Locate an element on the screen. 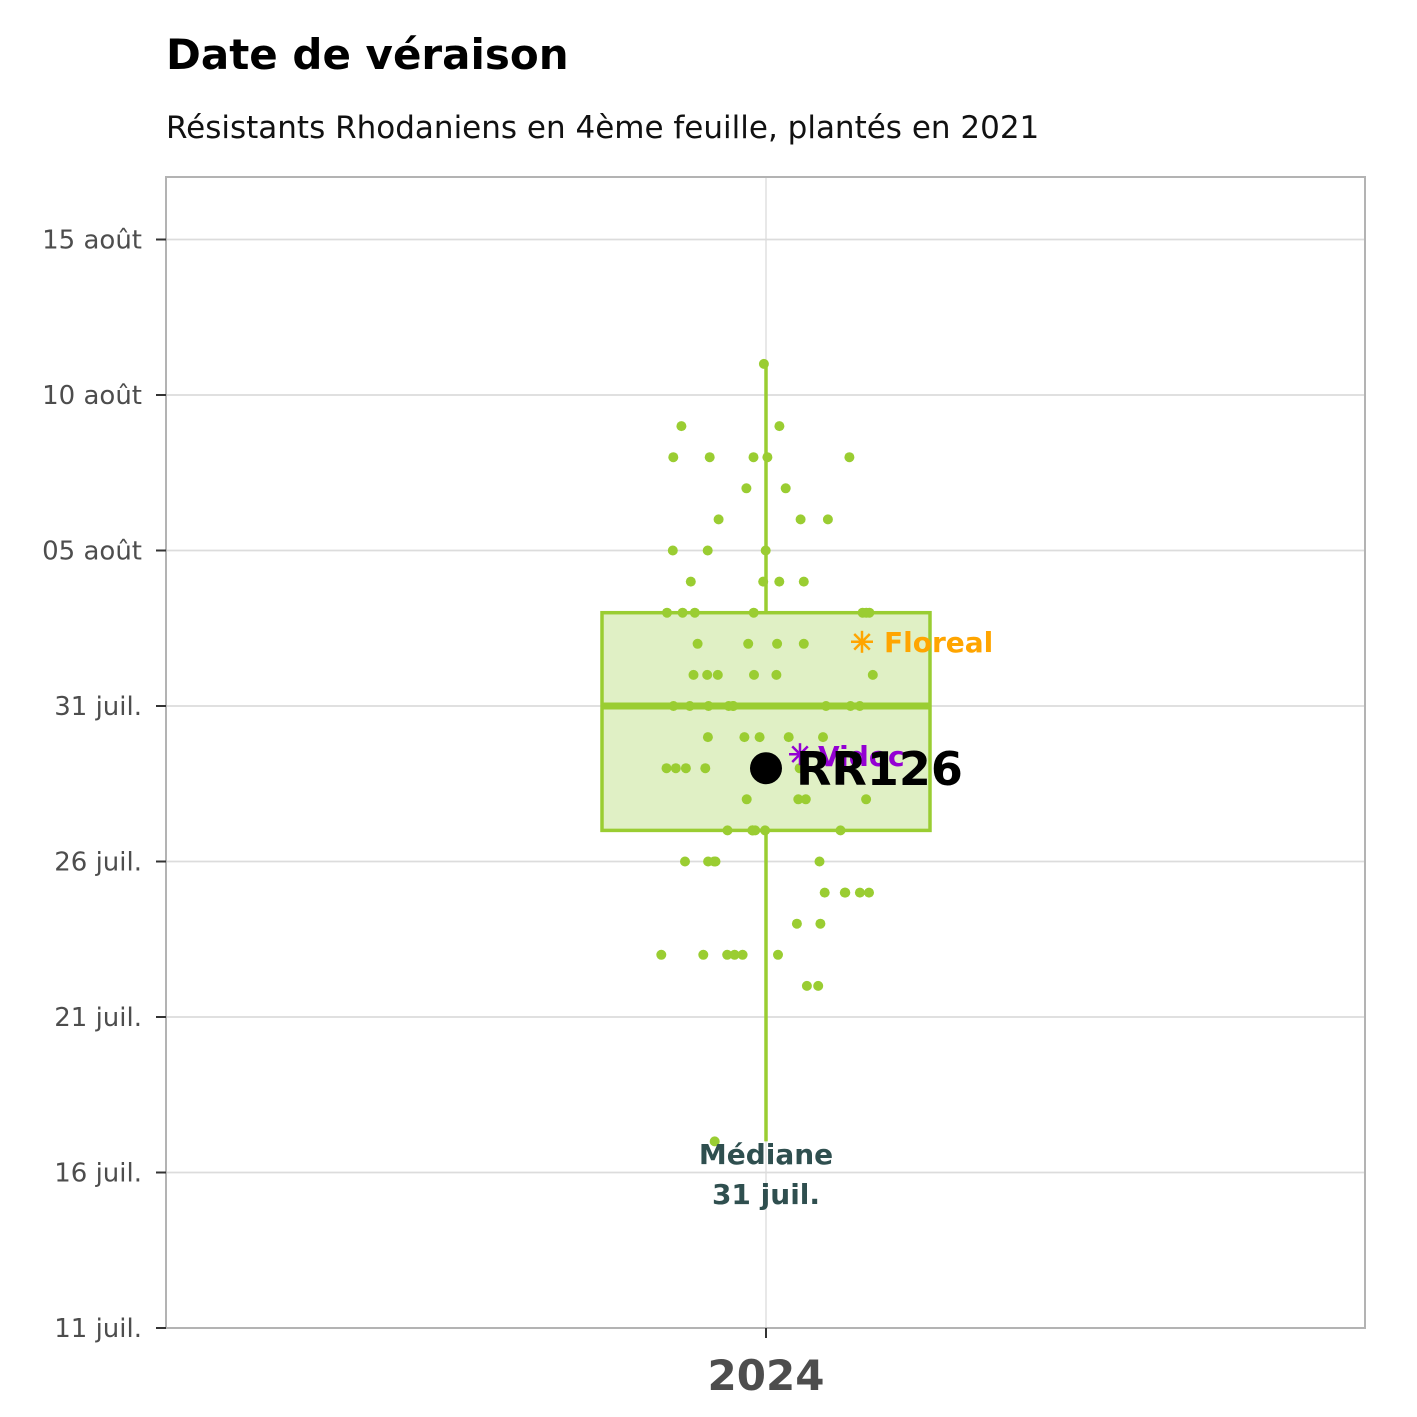 Image resolution: width=1417 pixels, height=1417 pixels. y-tick-label: 10 août is located at coordinates (92, 396).